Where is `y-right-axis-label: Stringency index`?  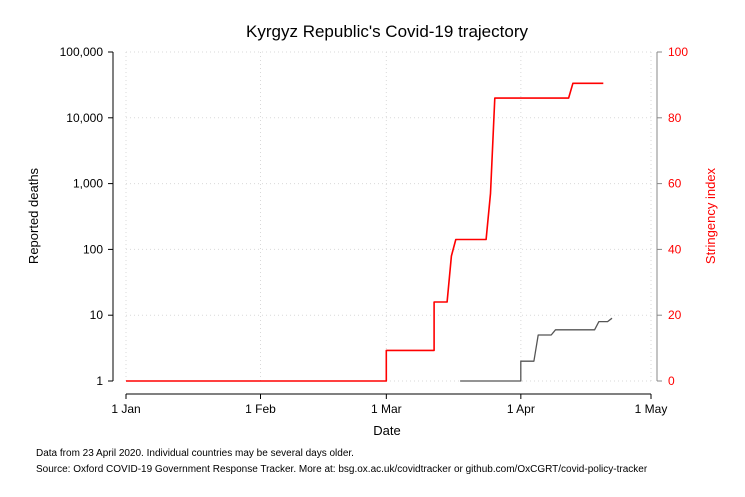 y-right-axis-label: Stringency index is located at coordinates (710, 215).